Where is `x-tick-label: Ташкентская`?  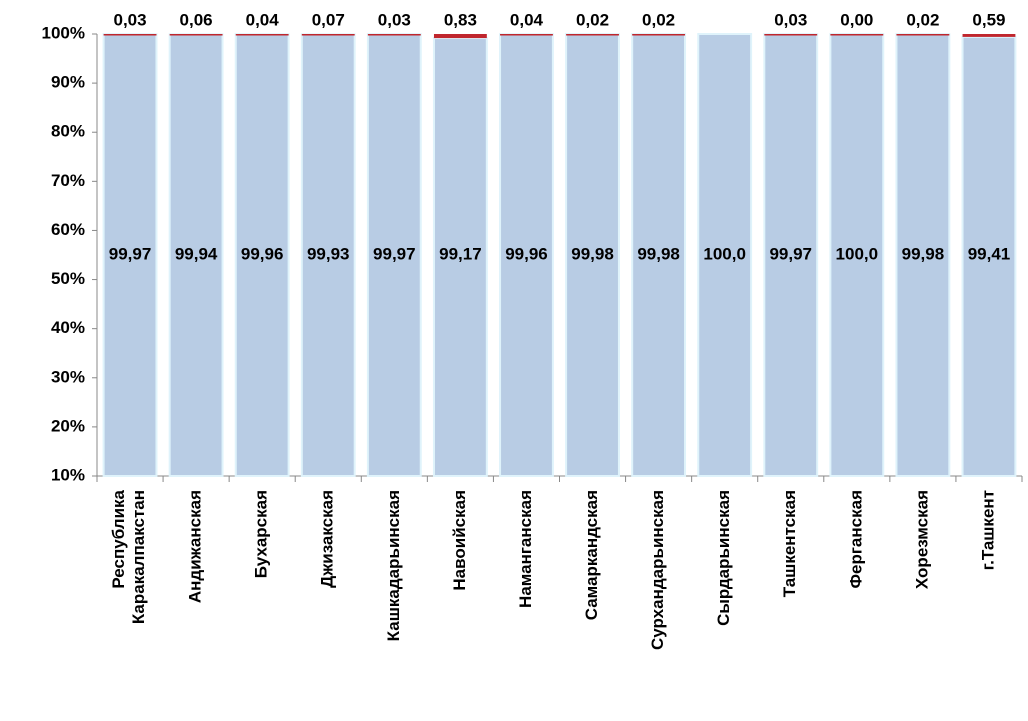 x-tick-label: Ташкентская is located at coordinates (789, 543).